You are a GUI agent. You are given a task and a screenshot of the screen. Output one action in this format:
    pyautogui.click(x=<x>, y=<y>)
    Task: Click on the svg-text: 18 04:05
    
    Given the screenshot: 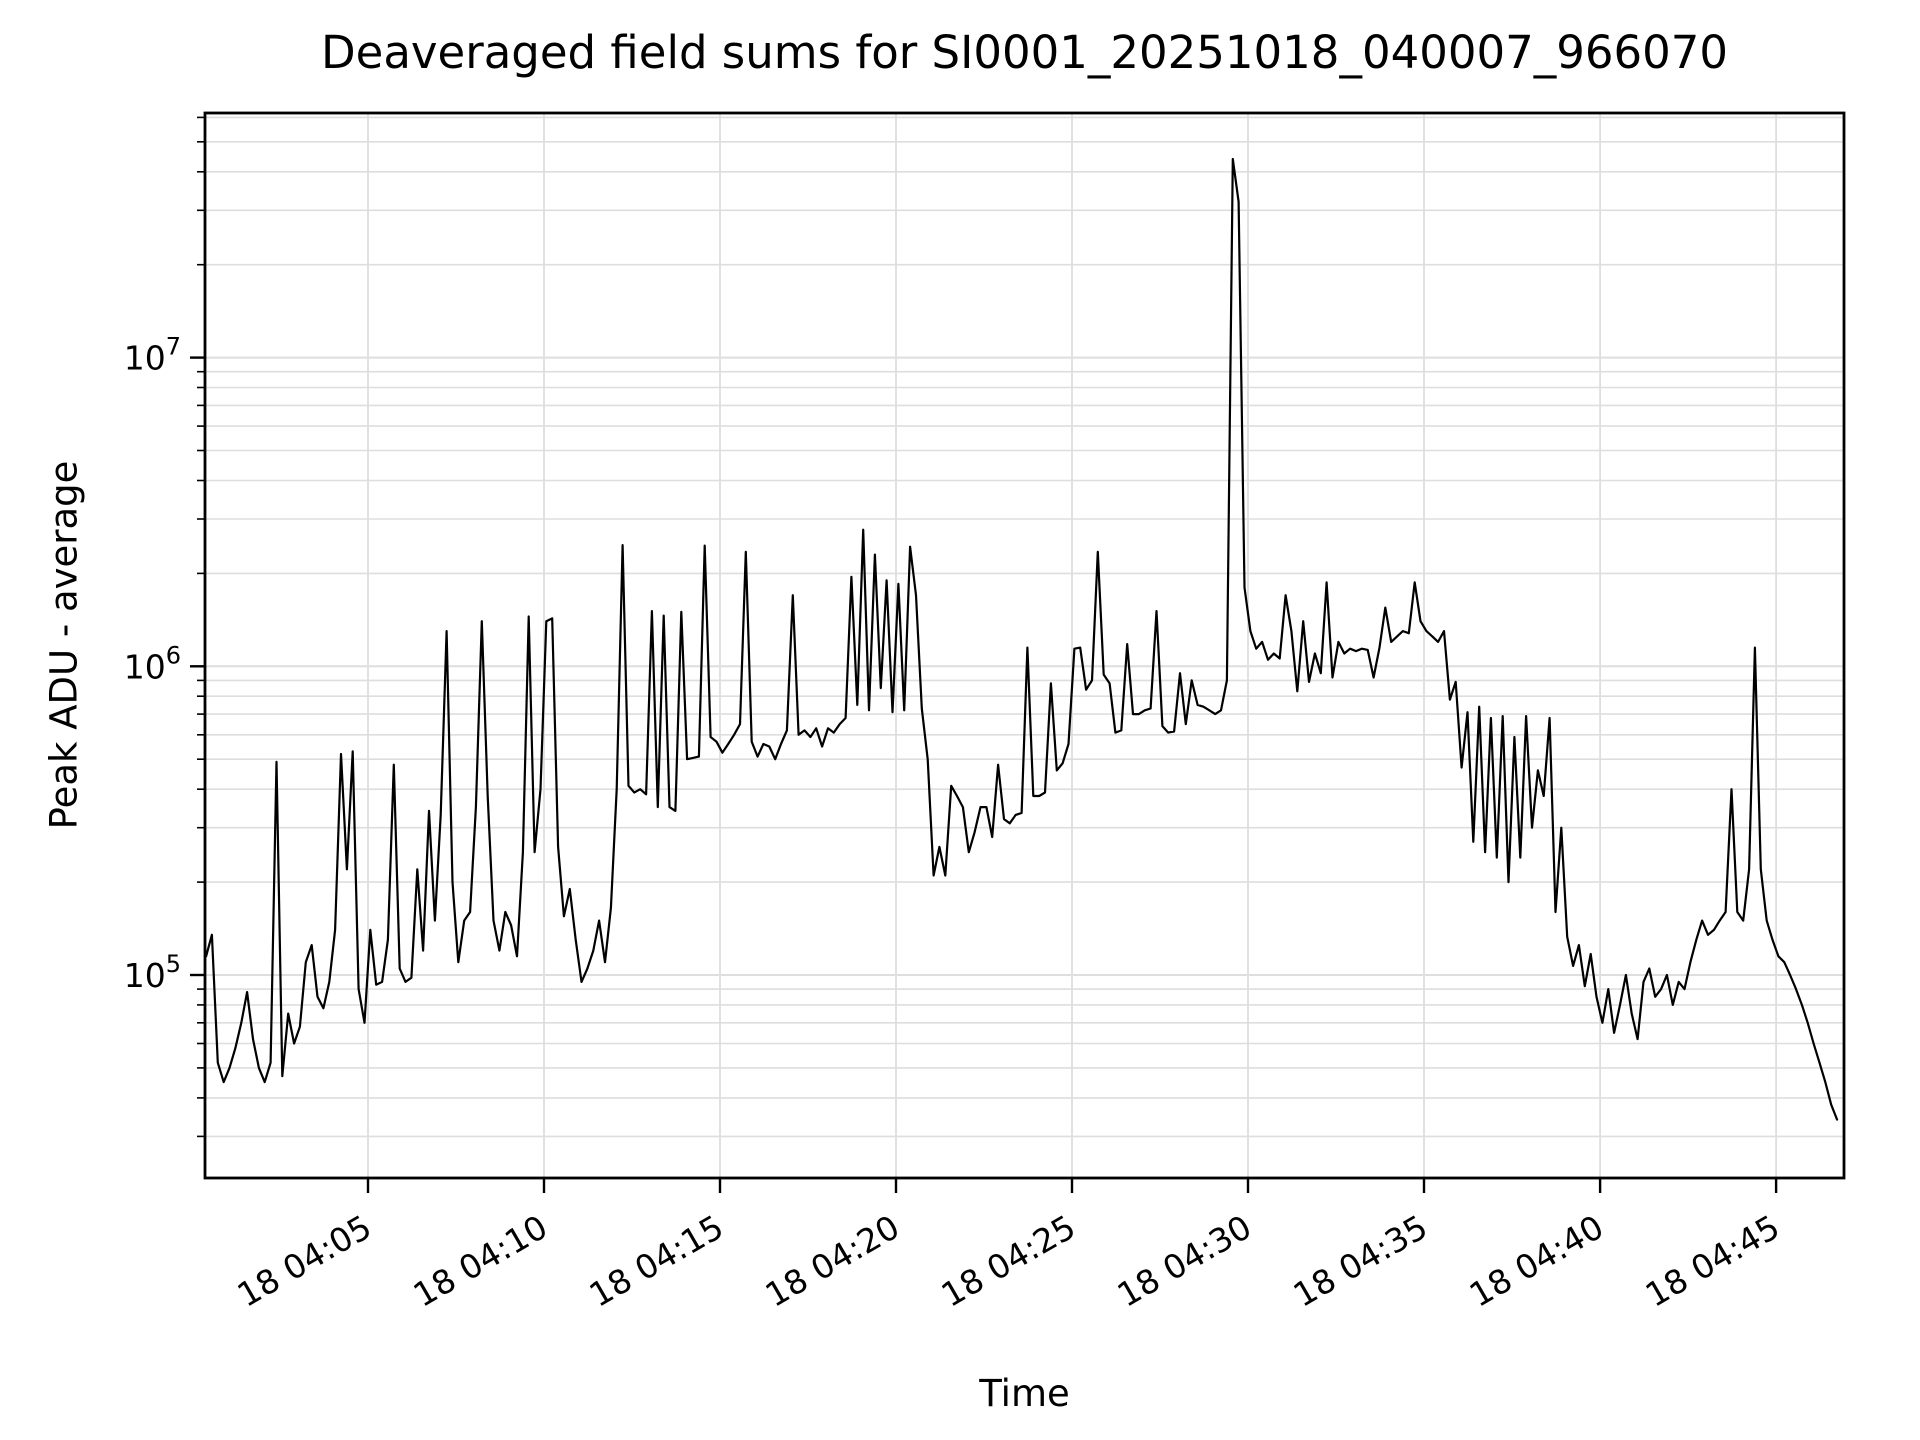 What is the action you would take?
    pyautogui.click(x=304, y=1261)
    